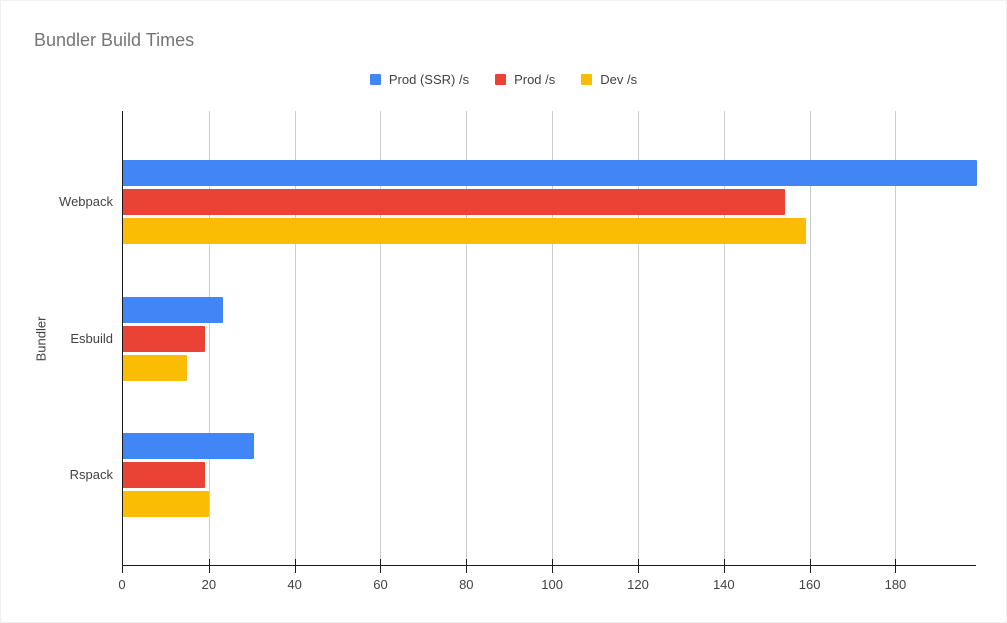  I want to click on legend-item-prod-ssr-s: Prod (SSR) /s, so click(419, 79).